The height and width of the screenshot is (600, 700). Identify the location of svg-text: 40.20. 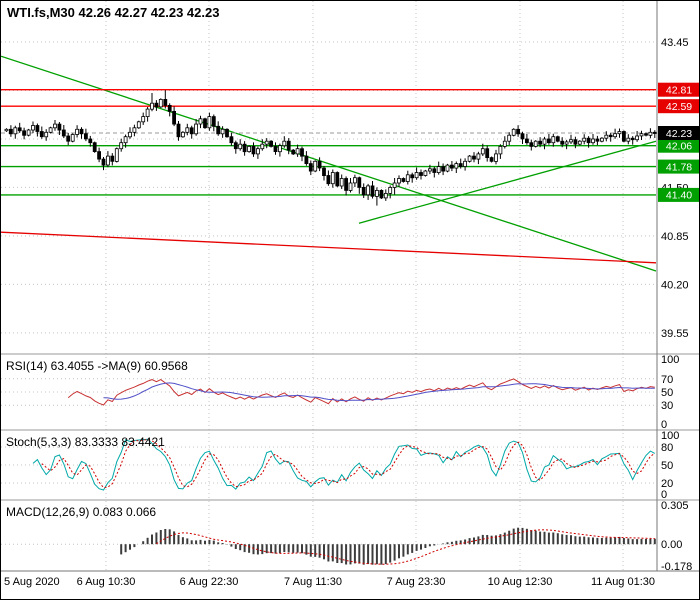
(675, 285).